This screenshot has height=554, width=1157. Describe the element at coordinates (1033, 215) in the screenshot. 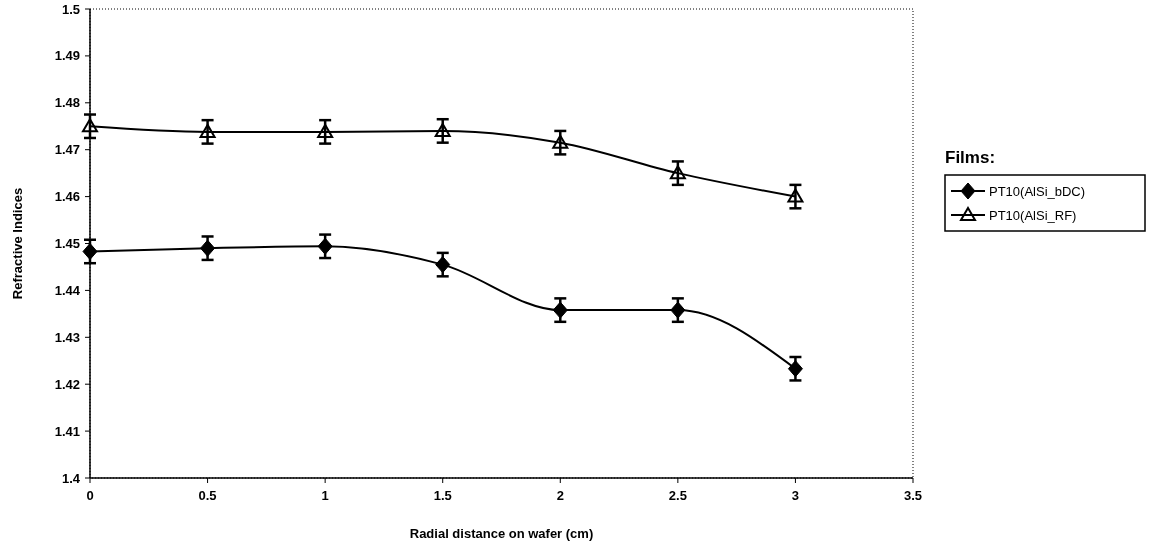

I see `legend-label: PT10(AlSi_RF)` at that location.